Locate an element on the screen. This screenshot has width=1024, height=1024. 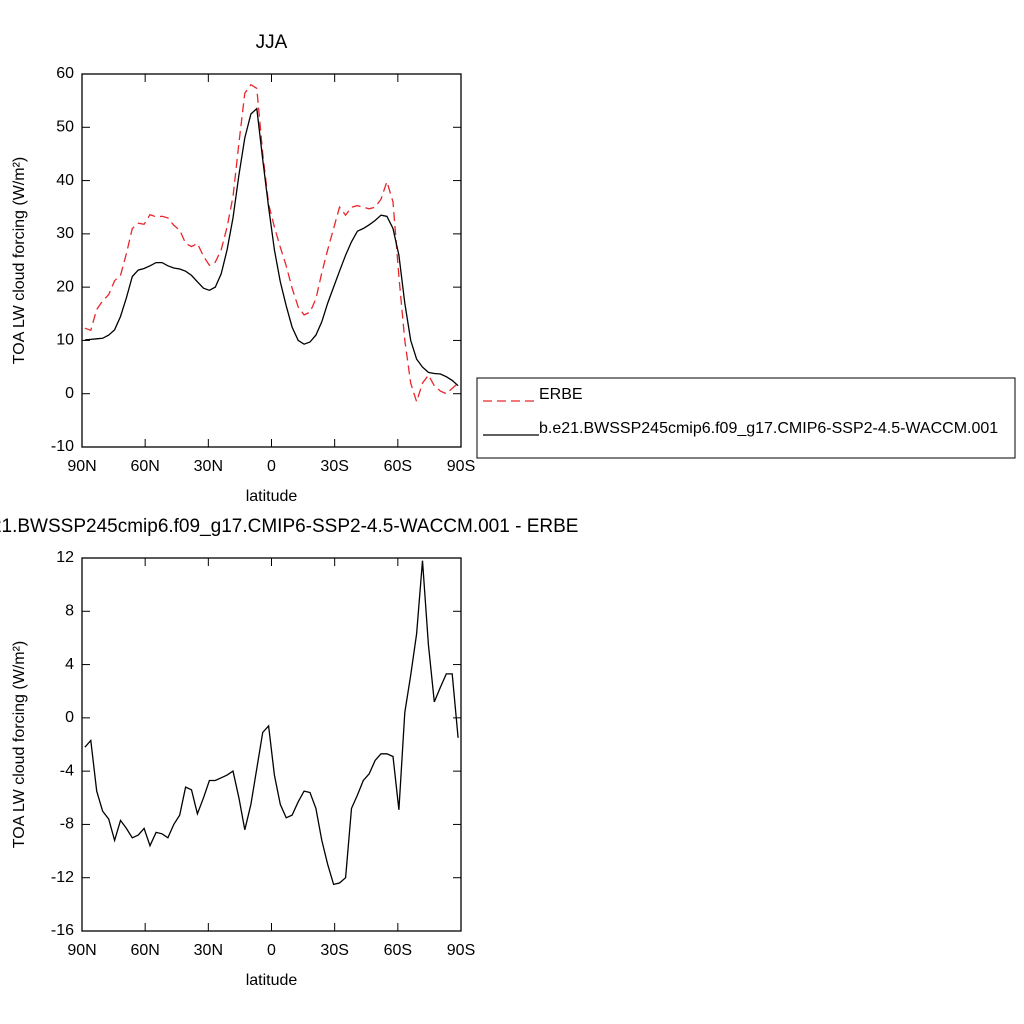
y-tick-label: 8 is located at coordinates (69, 611).